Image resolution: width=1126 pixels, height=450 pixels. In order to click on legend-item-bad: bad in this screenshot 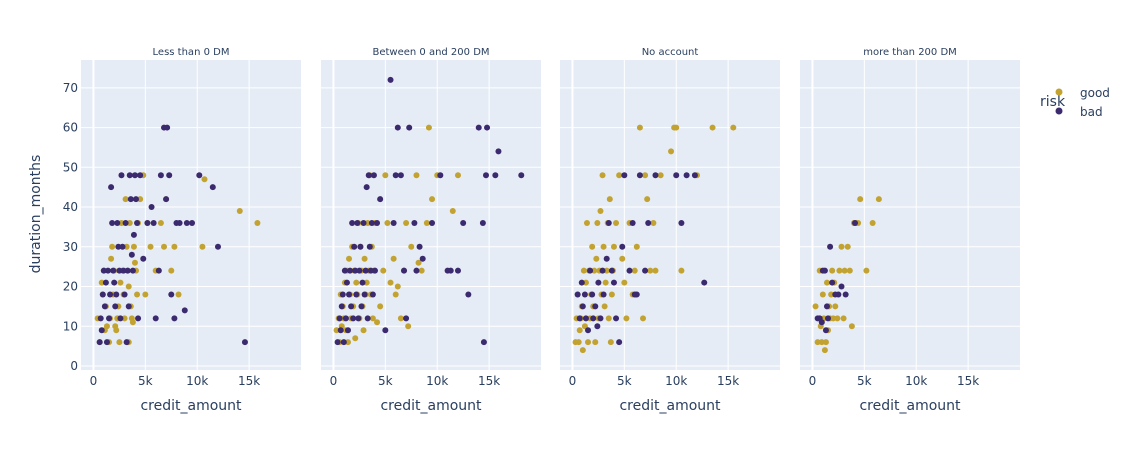, I will do `click(1079, 112)`.